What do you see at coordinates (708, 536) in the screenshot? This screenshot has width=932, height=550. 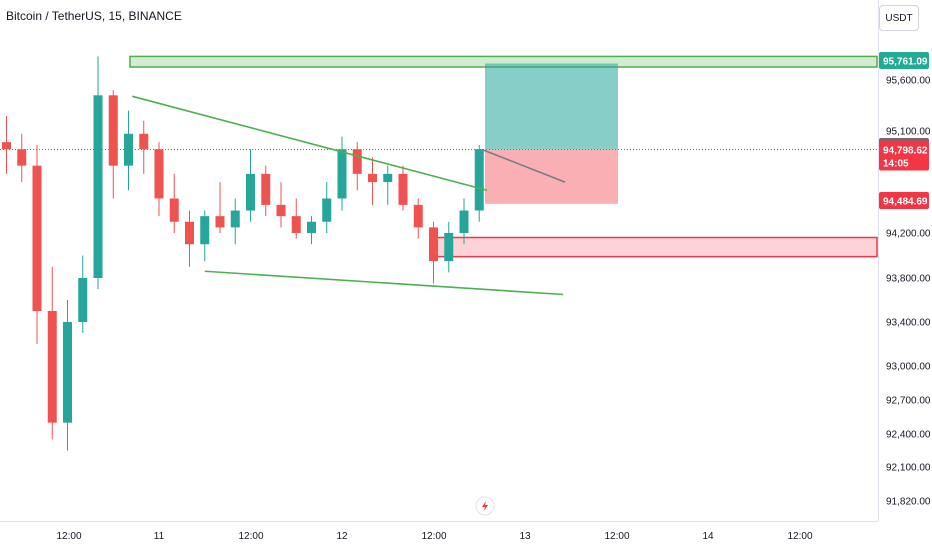 I see `x-tick-label: 14` at bounding box center [708, 536].